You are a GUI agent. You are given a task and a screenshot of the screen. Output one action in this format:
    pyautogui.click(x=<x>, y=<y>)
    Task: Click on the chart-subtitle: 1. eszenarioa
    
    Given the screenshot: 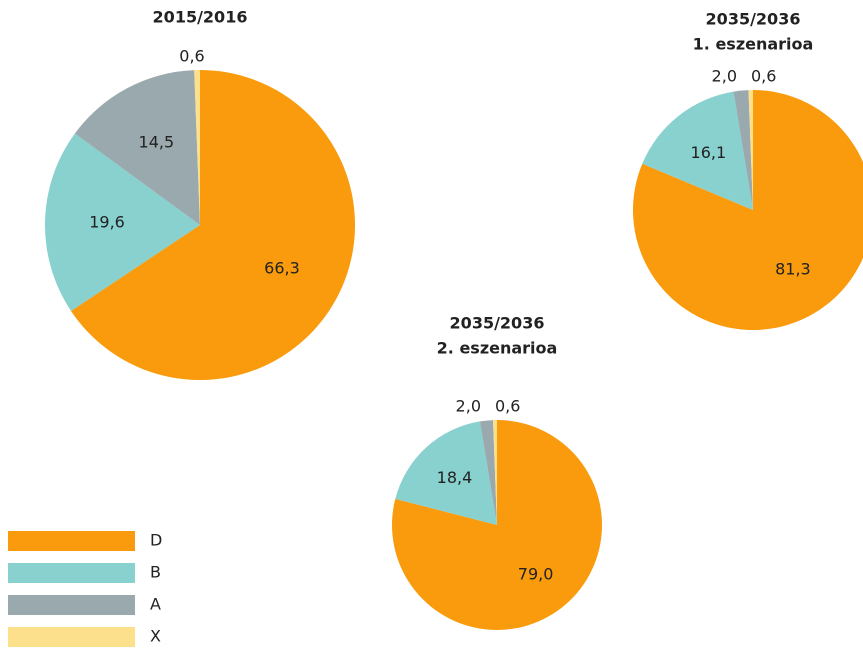 What is the action you would take?
    pyautogui.click(x=753, y=44)
    